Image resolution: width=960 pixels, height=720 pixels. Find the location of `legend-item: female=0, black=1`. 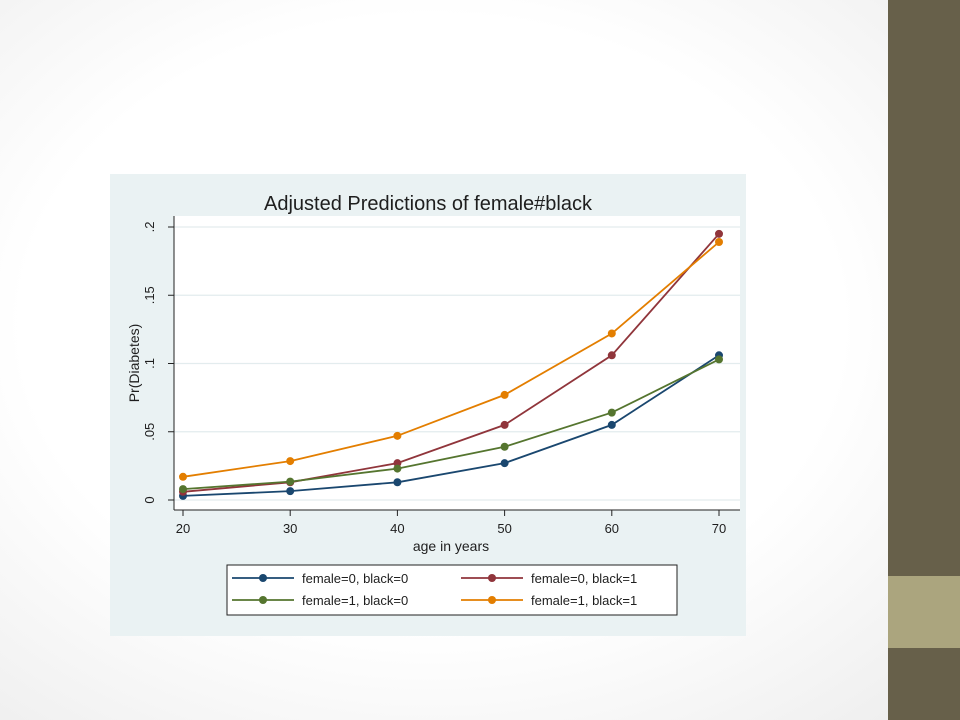

legend-item: female=0, black=1 is located at coordinates (549, 578).